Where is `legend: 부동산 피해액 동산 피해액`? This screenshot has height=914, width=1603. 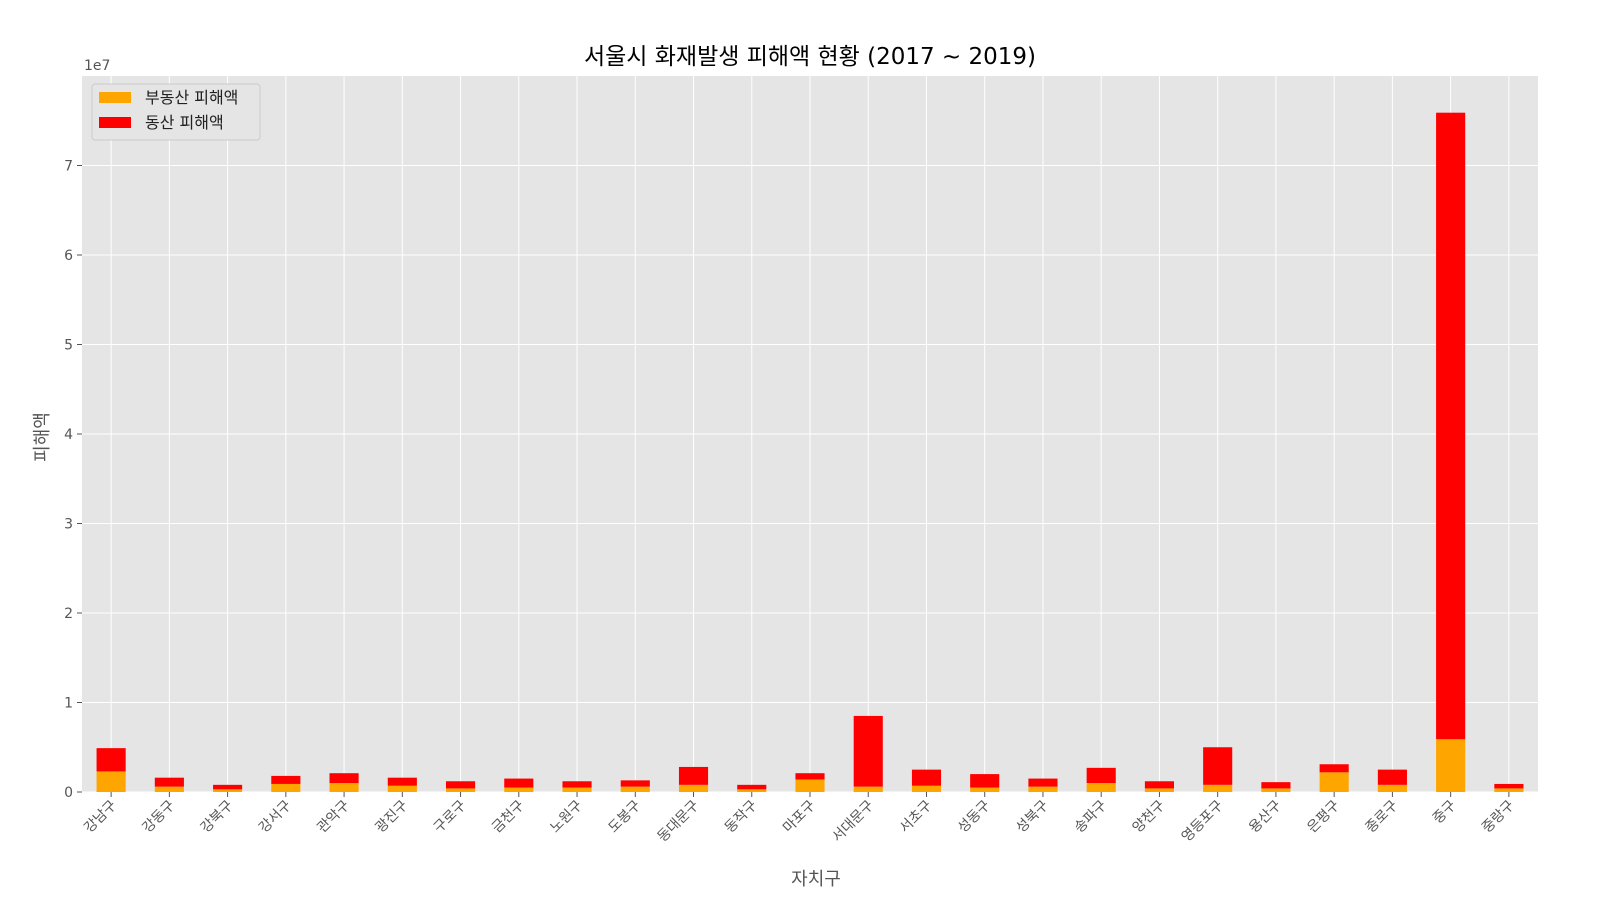
legend: 부동산 피해액 동산 피해액 is located at coordinates (176, 112).